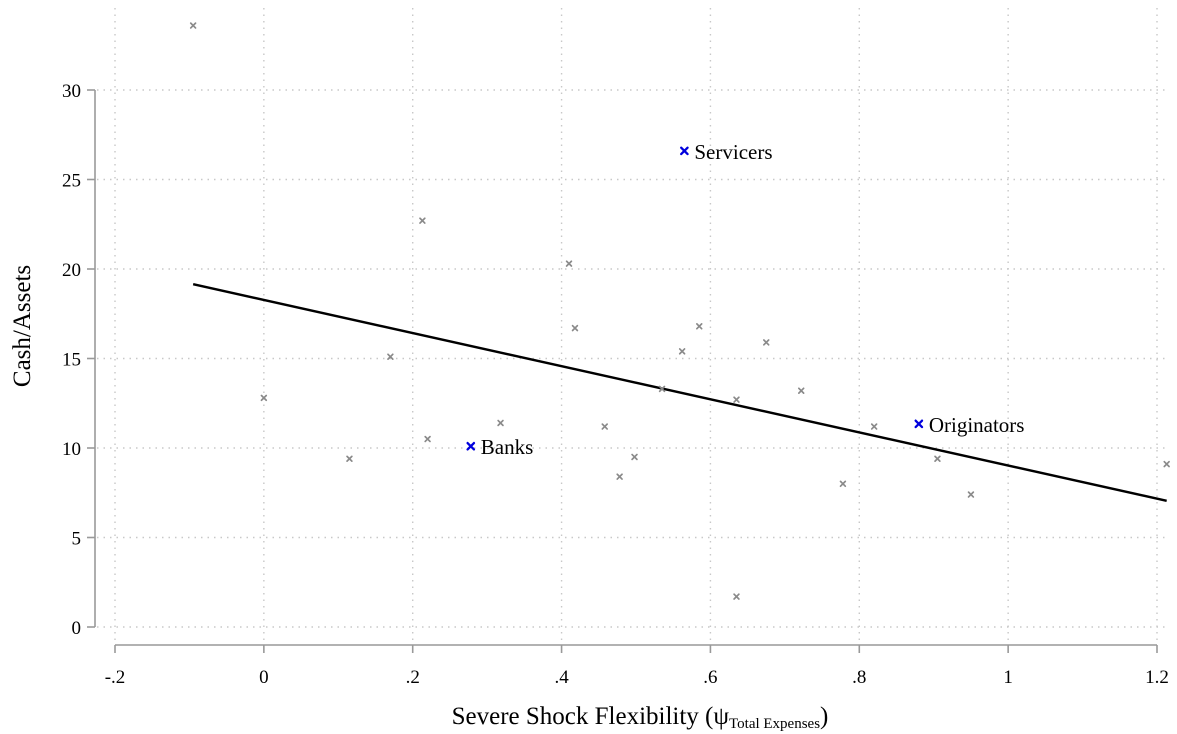 This screenshot has width=1177, height=734. I want to click on x-tick-label: .6, so click(710, 677).